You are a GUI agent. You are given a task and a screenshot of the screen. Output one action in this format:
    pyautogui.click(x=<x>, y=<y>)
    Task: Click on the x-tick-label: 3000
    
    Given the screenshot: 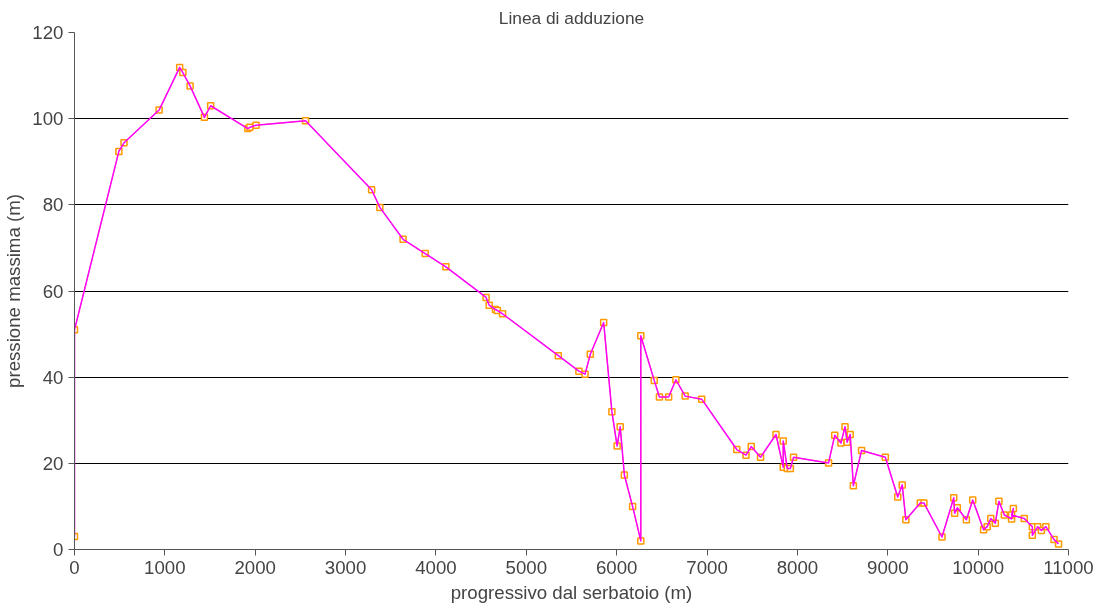 What is the action you would take?
    pyautogui.click(x=345, y=567)
    